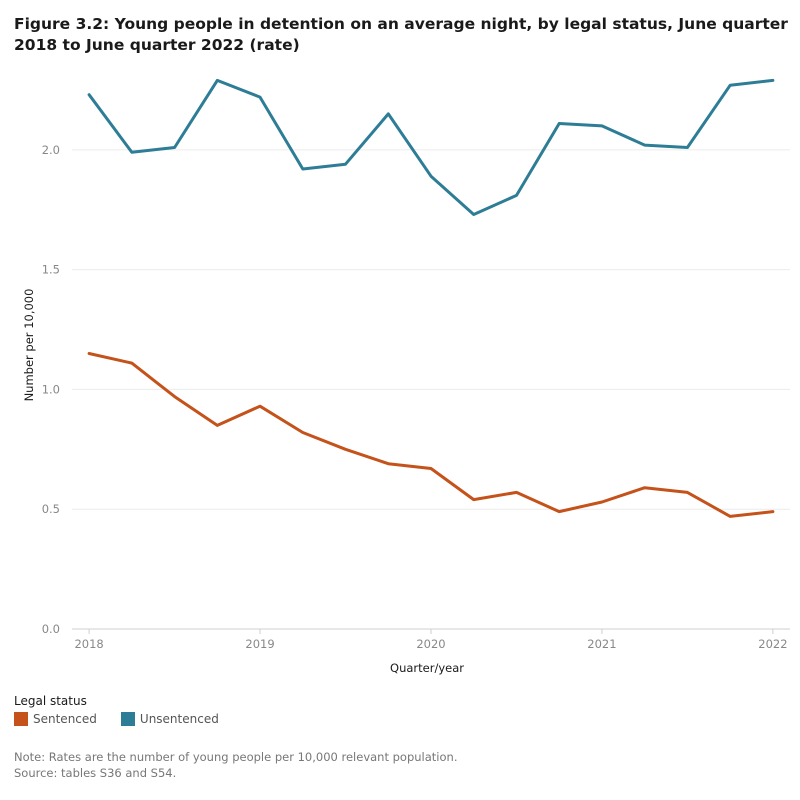 The height and width of the screenshot is (800, 800). I want to click on legend: Legal status Sentenced Unsentenced, so click(128, 710).